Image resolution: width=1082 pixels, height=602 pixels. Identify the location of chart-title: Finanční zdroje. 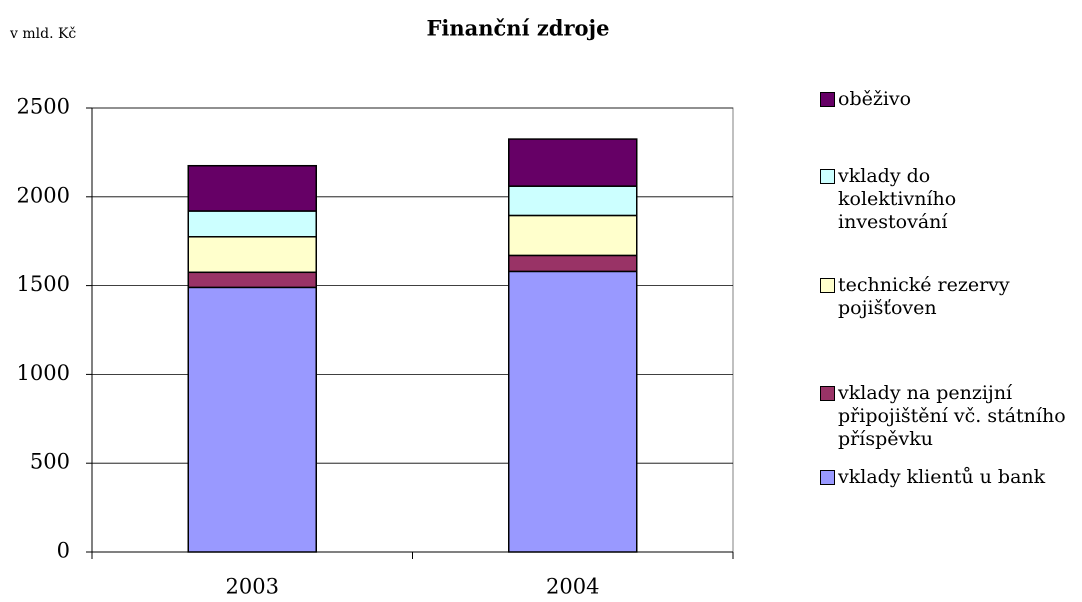
(517, 28).